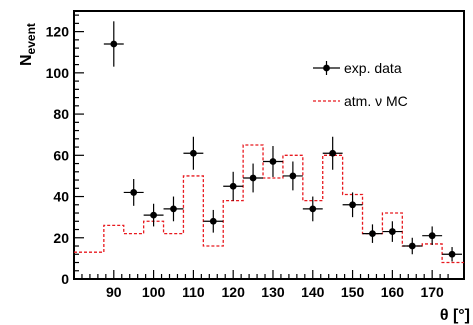 Image resolution: width=473 pixels, height=325 pixels. What do you see at coordinates (114, 292) in the screenshot?
I see `x-tick-label: 90` at bounding box center [114, 292].